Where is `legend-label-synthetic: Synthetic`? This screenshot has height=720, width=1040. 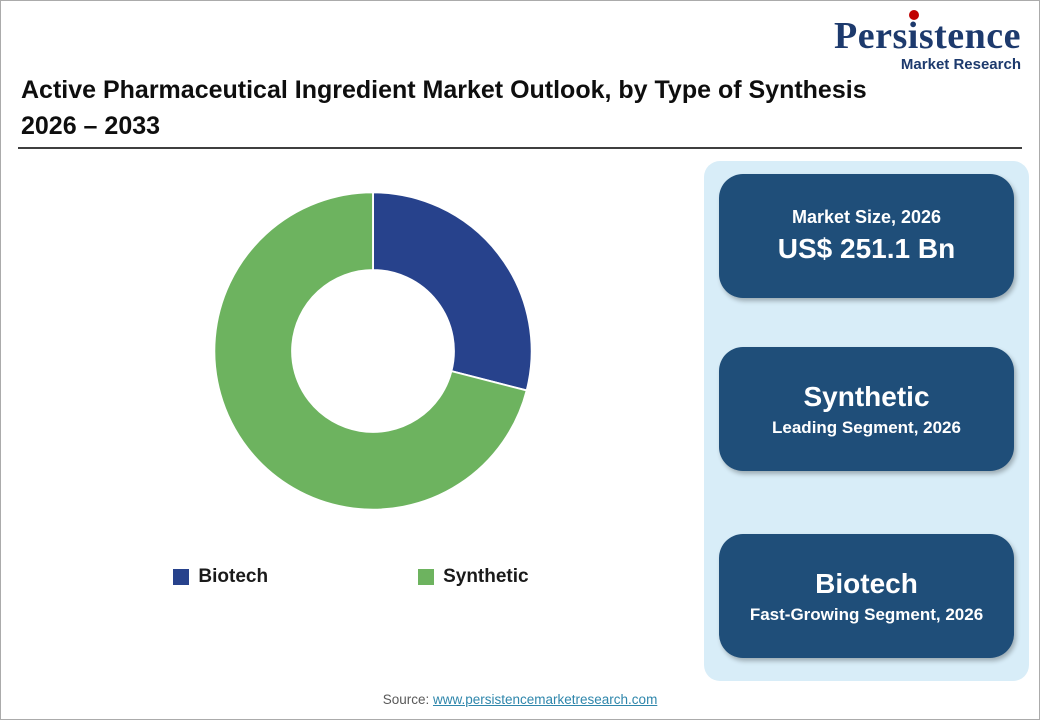 legend-label-synthetic: Synthetic is located at coordinates (486, 576).